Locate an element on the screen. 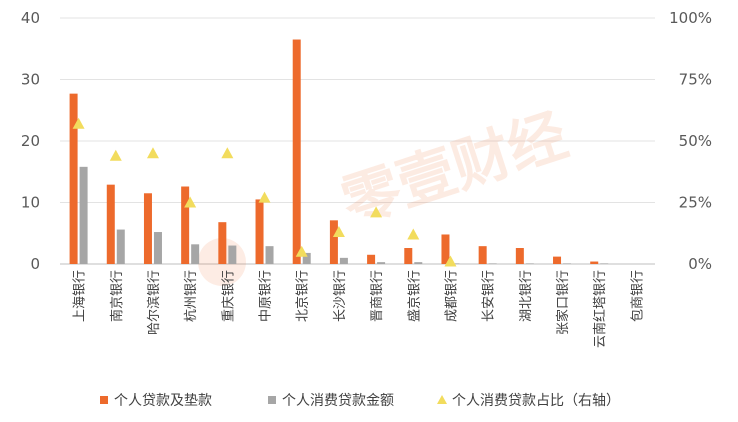  y-axis-right: 0% 25% 50% 75% 100% is located at coordinates (690, 141).